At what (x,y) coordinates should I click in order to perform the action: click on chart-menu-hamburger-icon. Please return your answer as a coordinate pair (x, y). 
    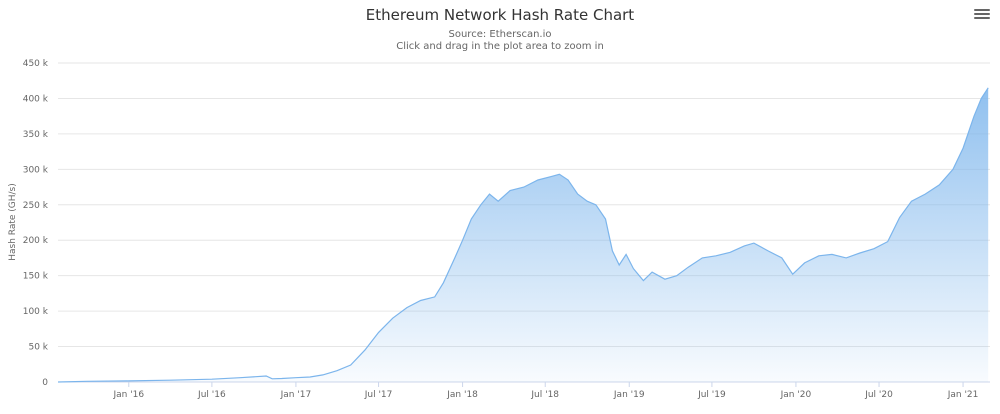
    Looking at the image, I should click on (982, 15).